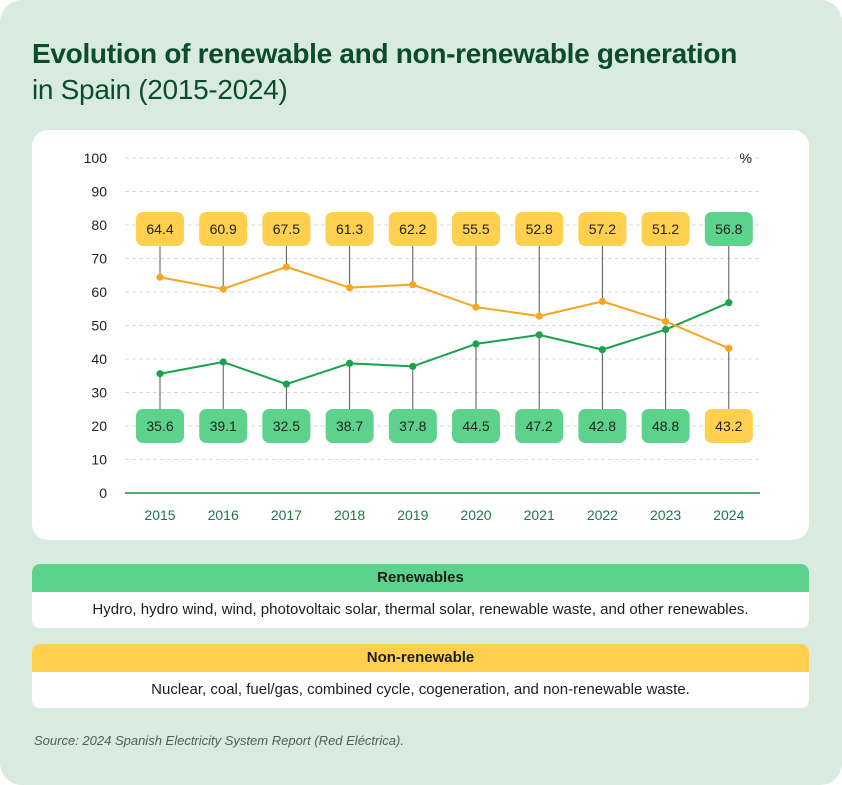 This screenshot has width=842, height=785. I want to click on x-tick-label: 2016, so click(223, 515).